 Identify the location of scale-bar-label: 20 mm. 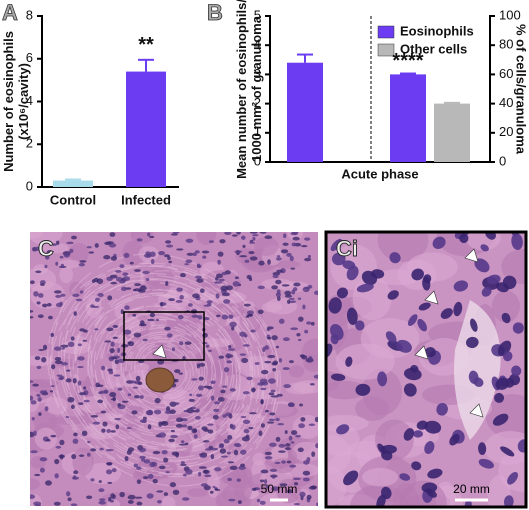
(471, 489).